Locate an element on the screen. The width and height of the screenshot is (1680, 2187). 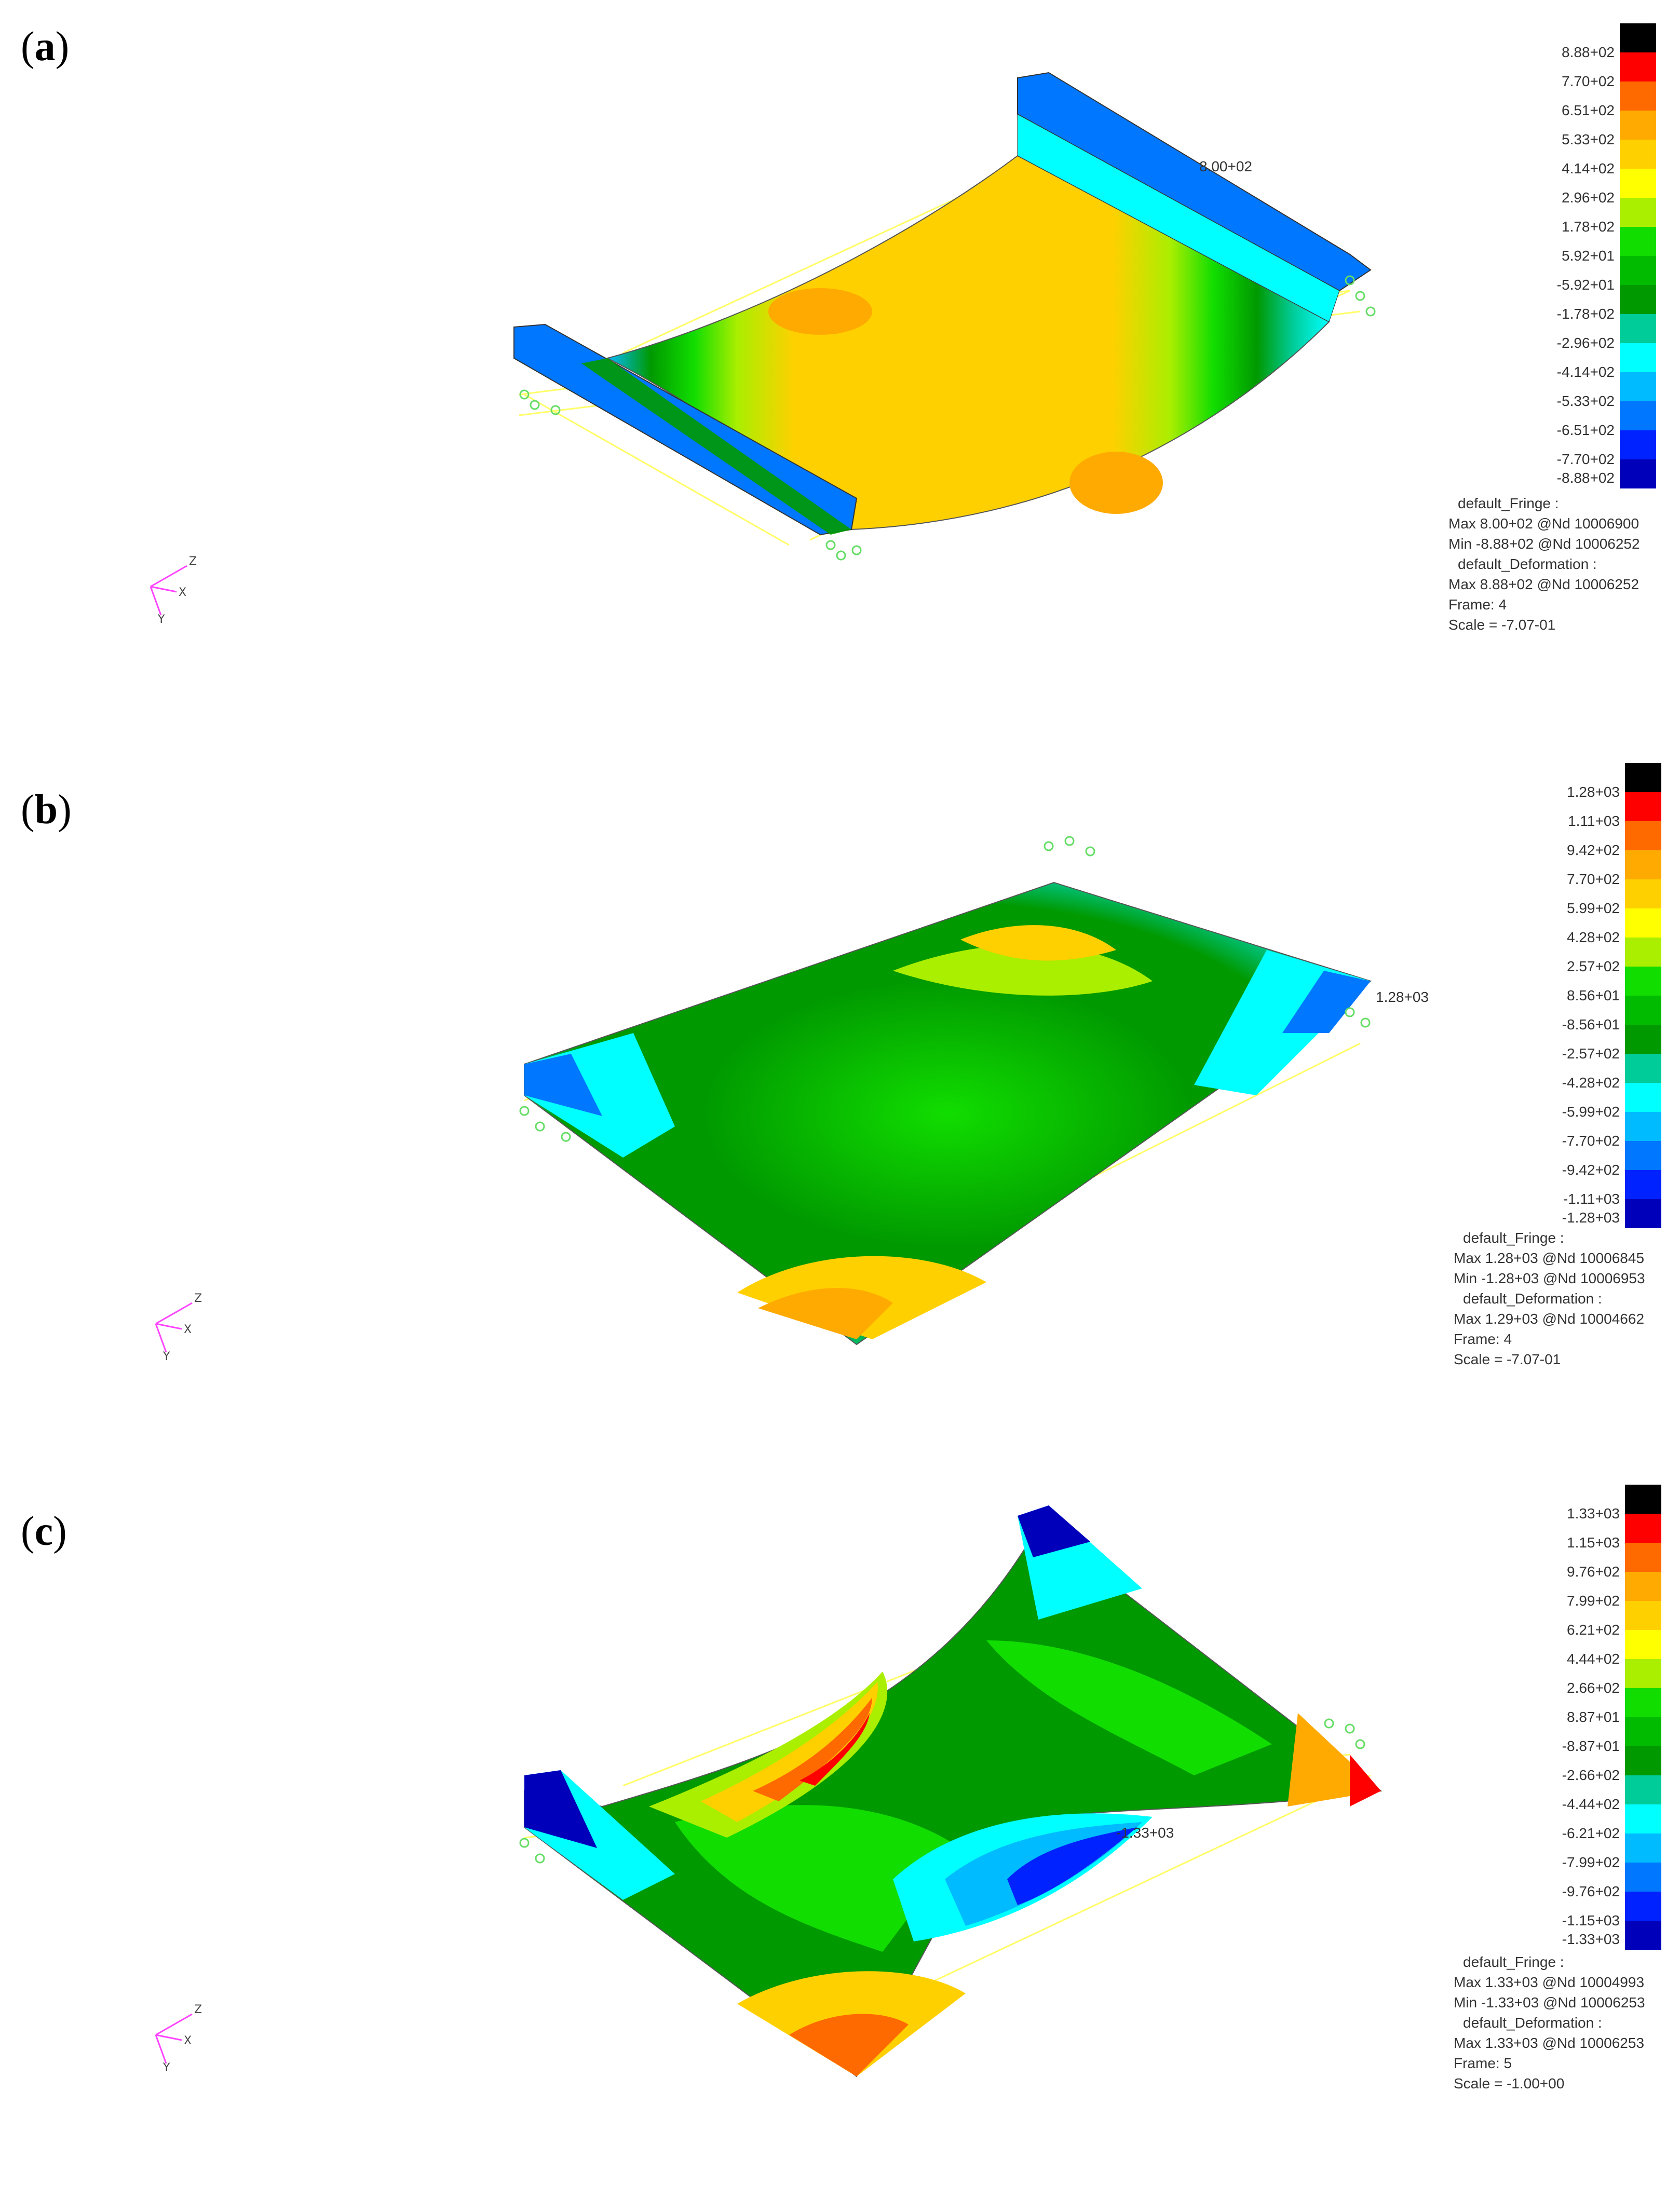
right-edge-band-red is located at coordinates (1365, 1780).